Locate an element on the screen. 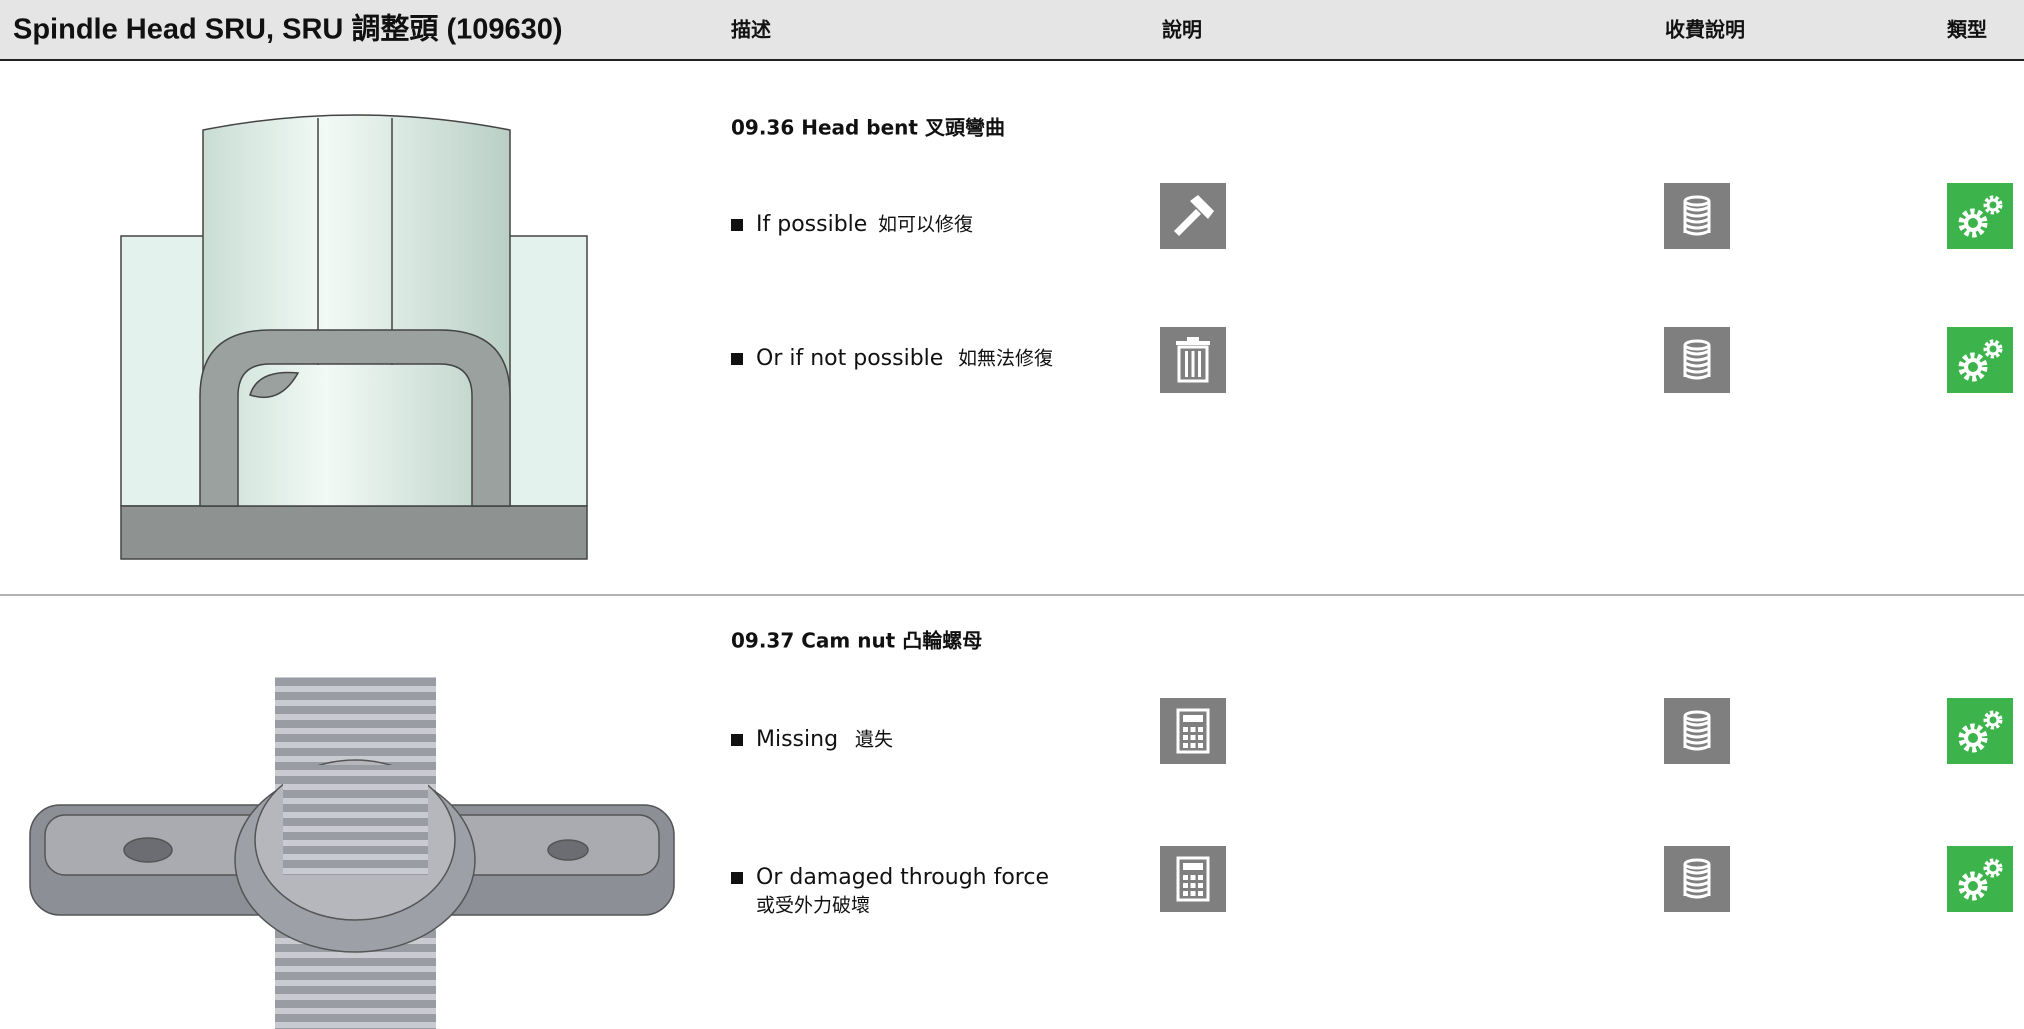  section-heading: 09.36 Head bent 叉頭彎曲 is located at coordinates (868, 128).